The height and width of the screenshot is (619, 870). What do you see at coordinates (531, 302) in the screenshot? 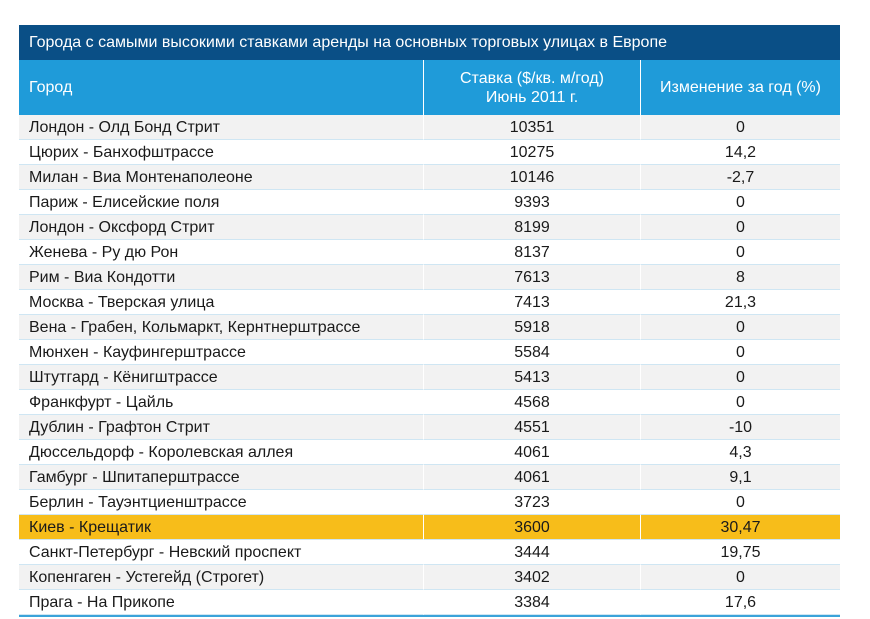
I see `cell-rate: 7413` at bounding box center [531, 302].